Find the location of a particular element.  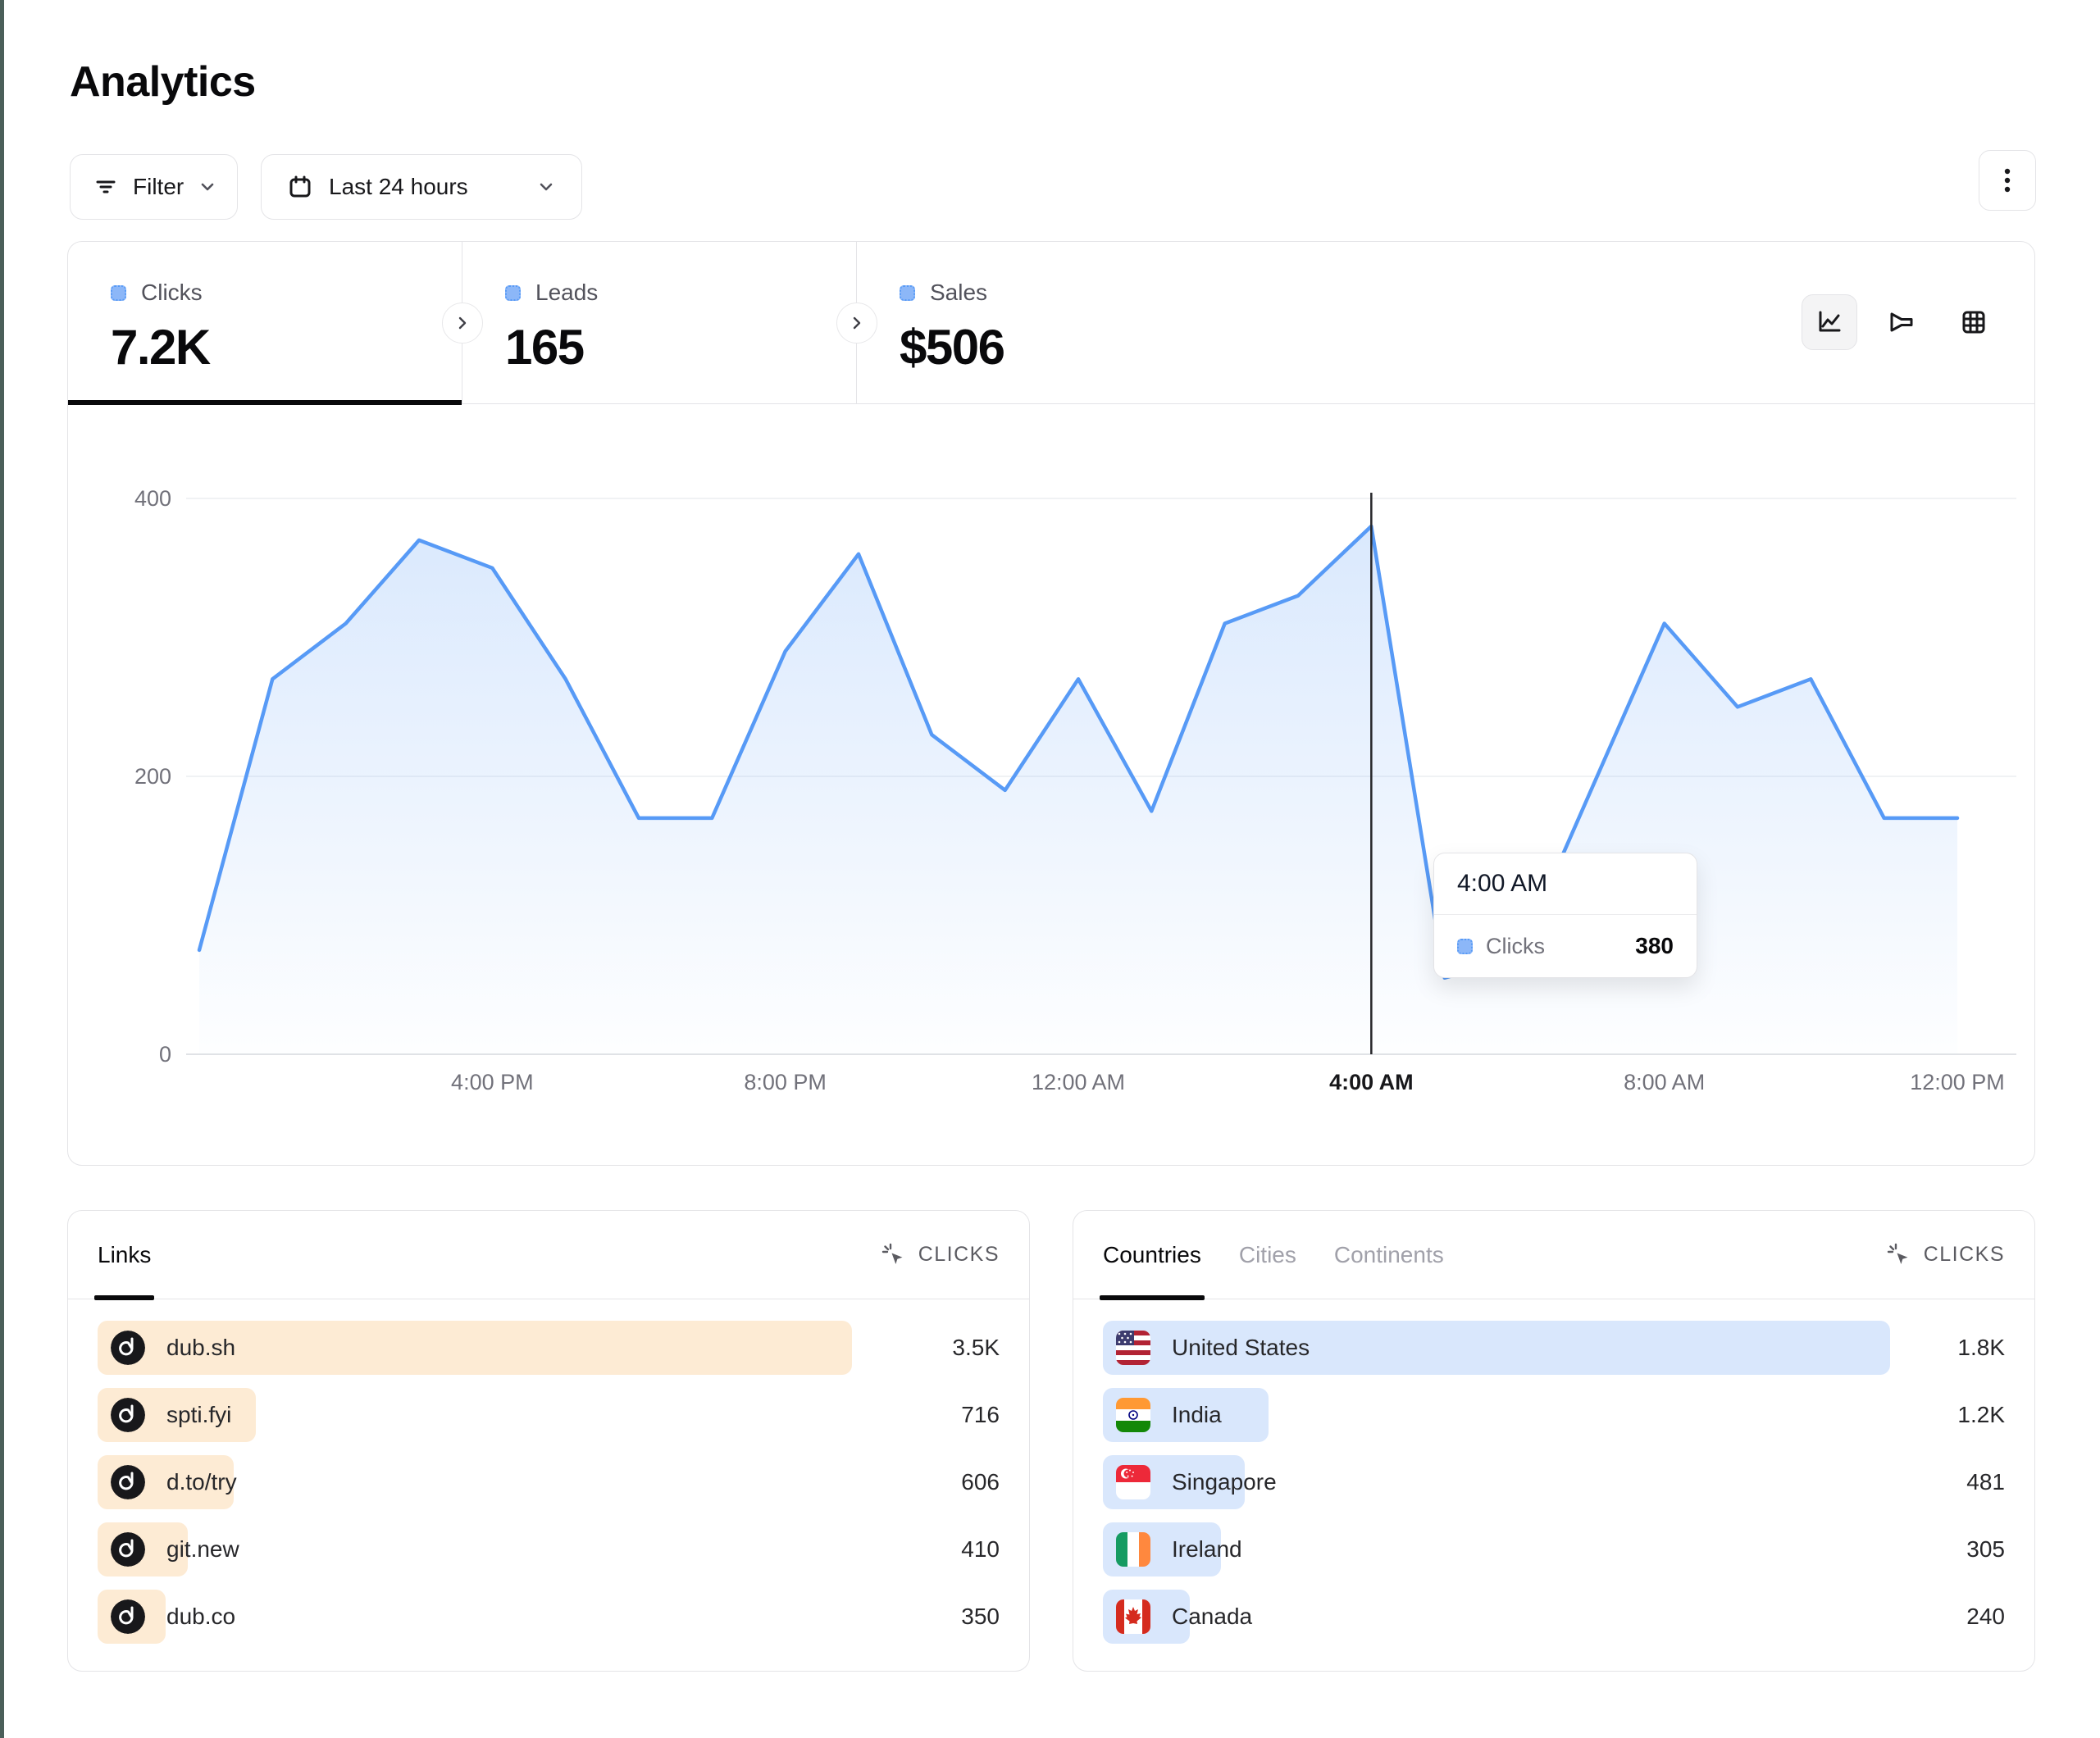

countries-panel-header: Countries Cities Continents CLICKS is located at coordinates (1553, 1255).